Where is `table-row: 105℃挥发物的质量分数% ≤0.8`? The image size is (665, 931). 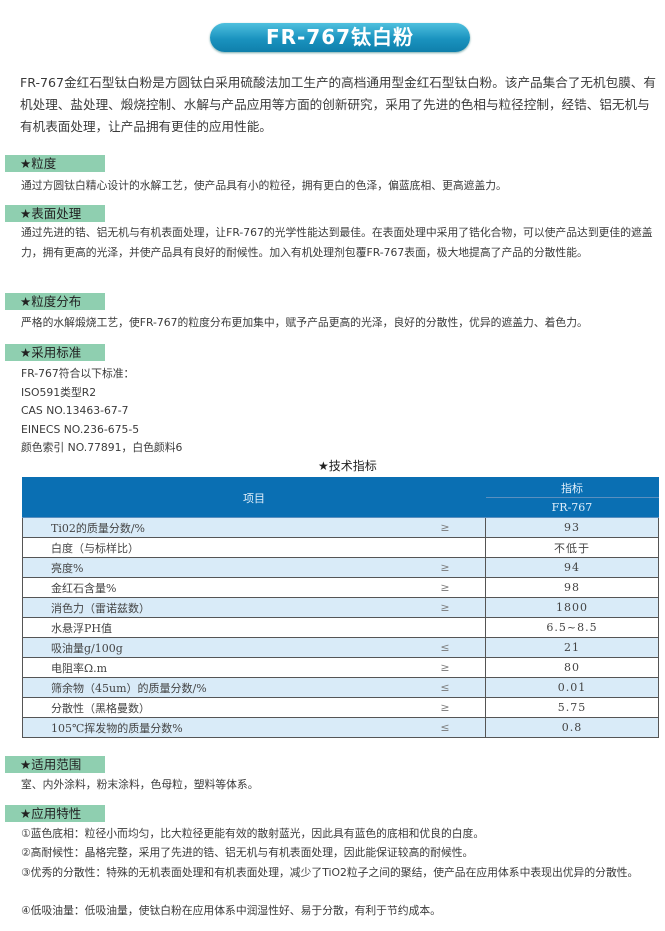
table-row: 105℃挥发物的质量分数% ≤0.8 is located at coordinates (340, 727).